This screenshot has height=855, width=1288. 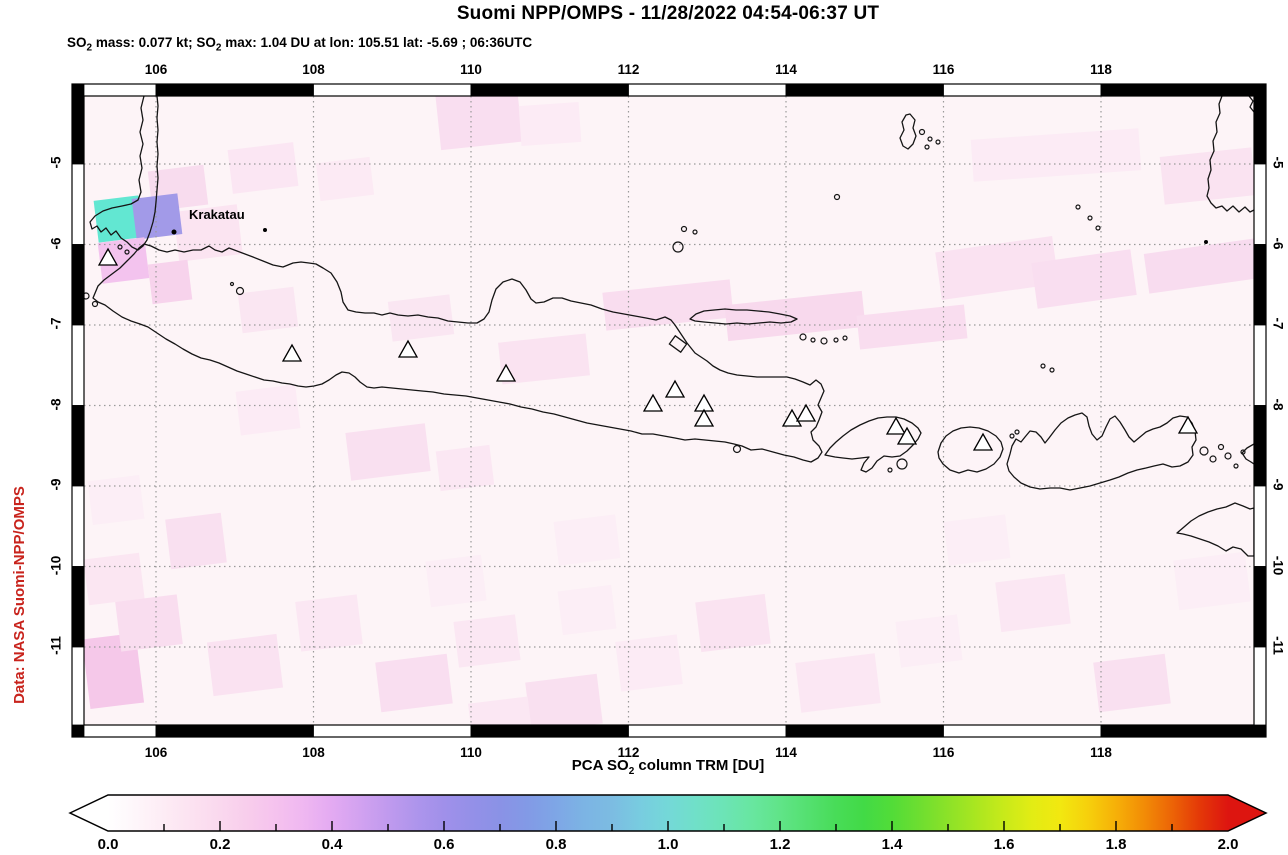 I want to click on lat-tick-label-right: -9, so click(x=1278, y=484).